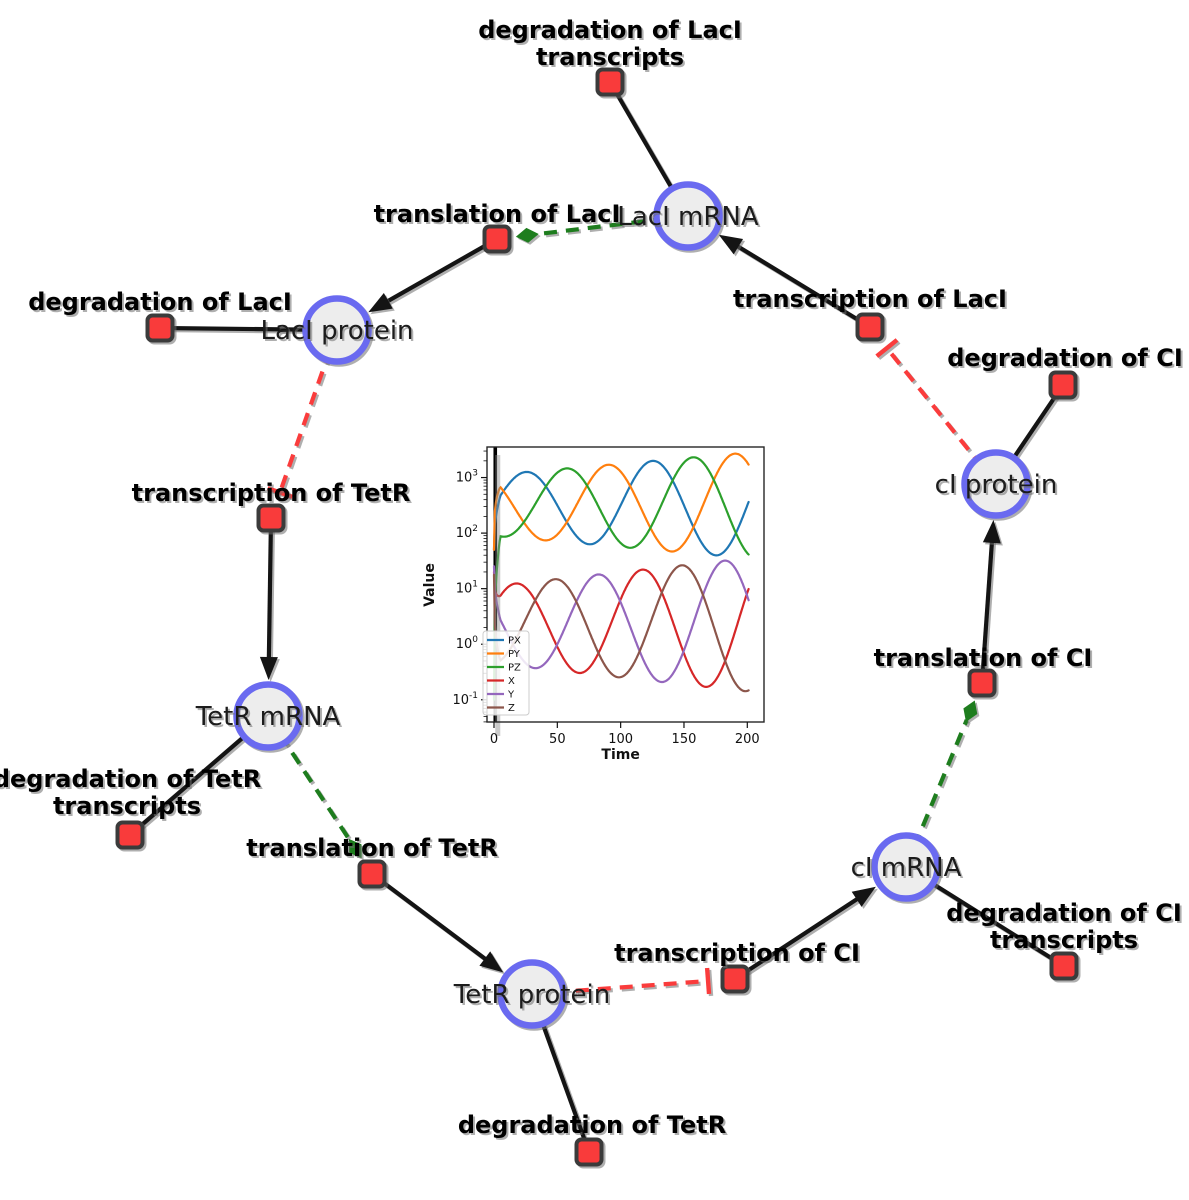 The height and width of the screenshot is (1200, 1189). I want to click on reaction-label: translation of CI, so click(983, 658).